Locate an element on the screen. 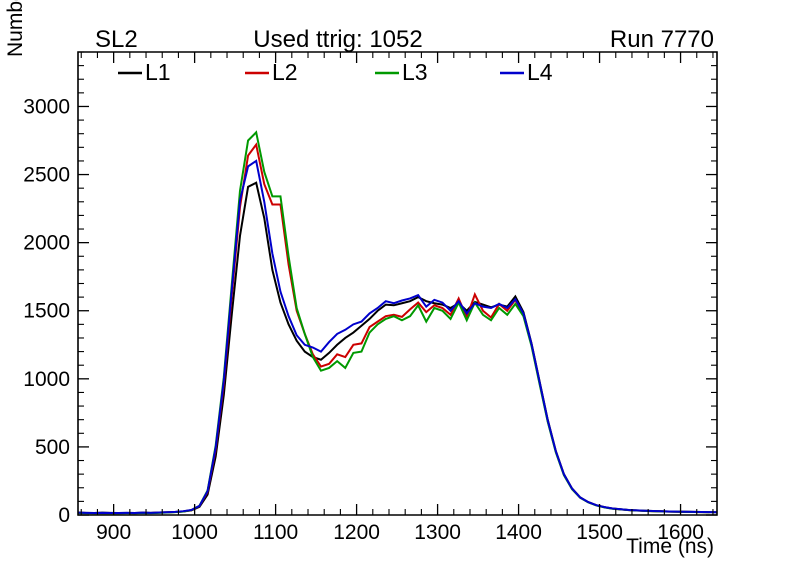  header-row: SL2 Used ttrig: 1052 Run 7770 is located at coordinates (404, 39).